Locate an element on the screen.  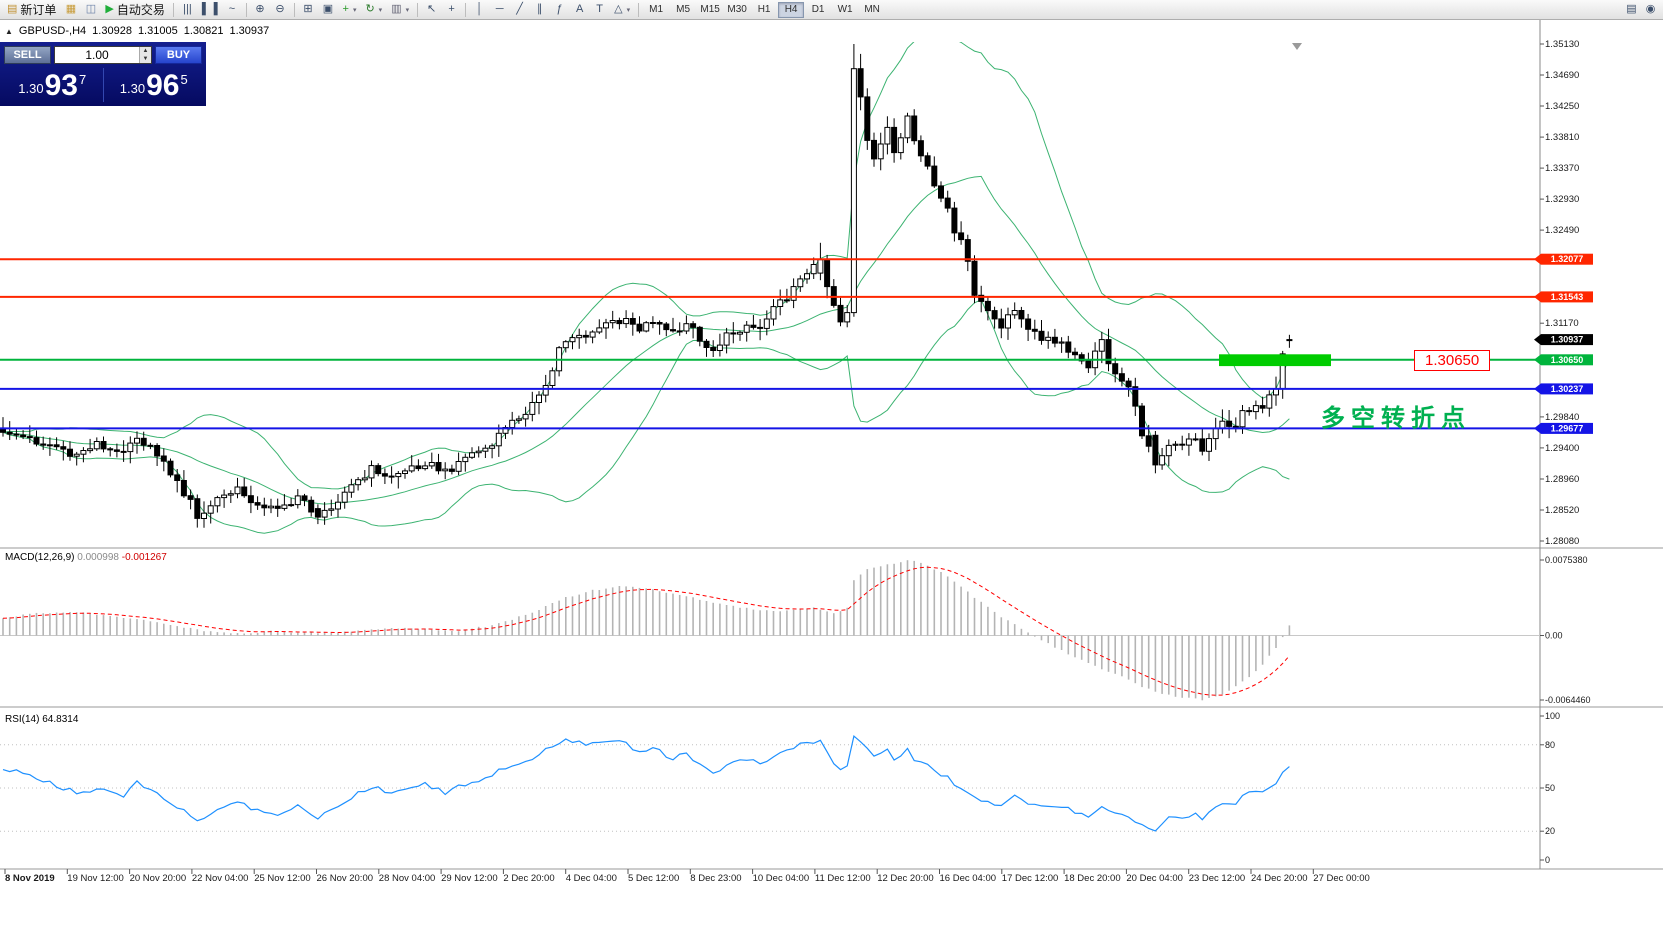
time-axis-label: 18 Dec 20:00 is located at coordinates (1092, 878).